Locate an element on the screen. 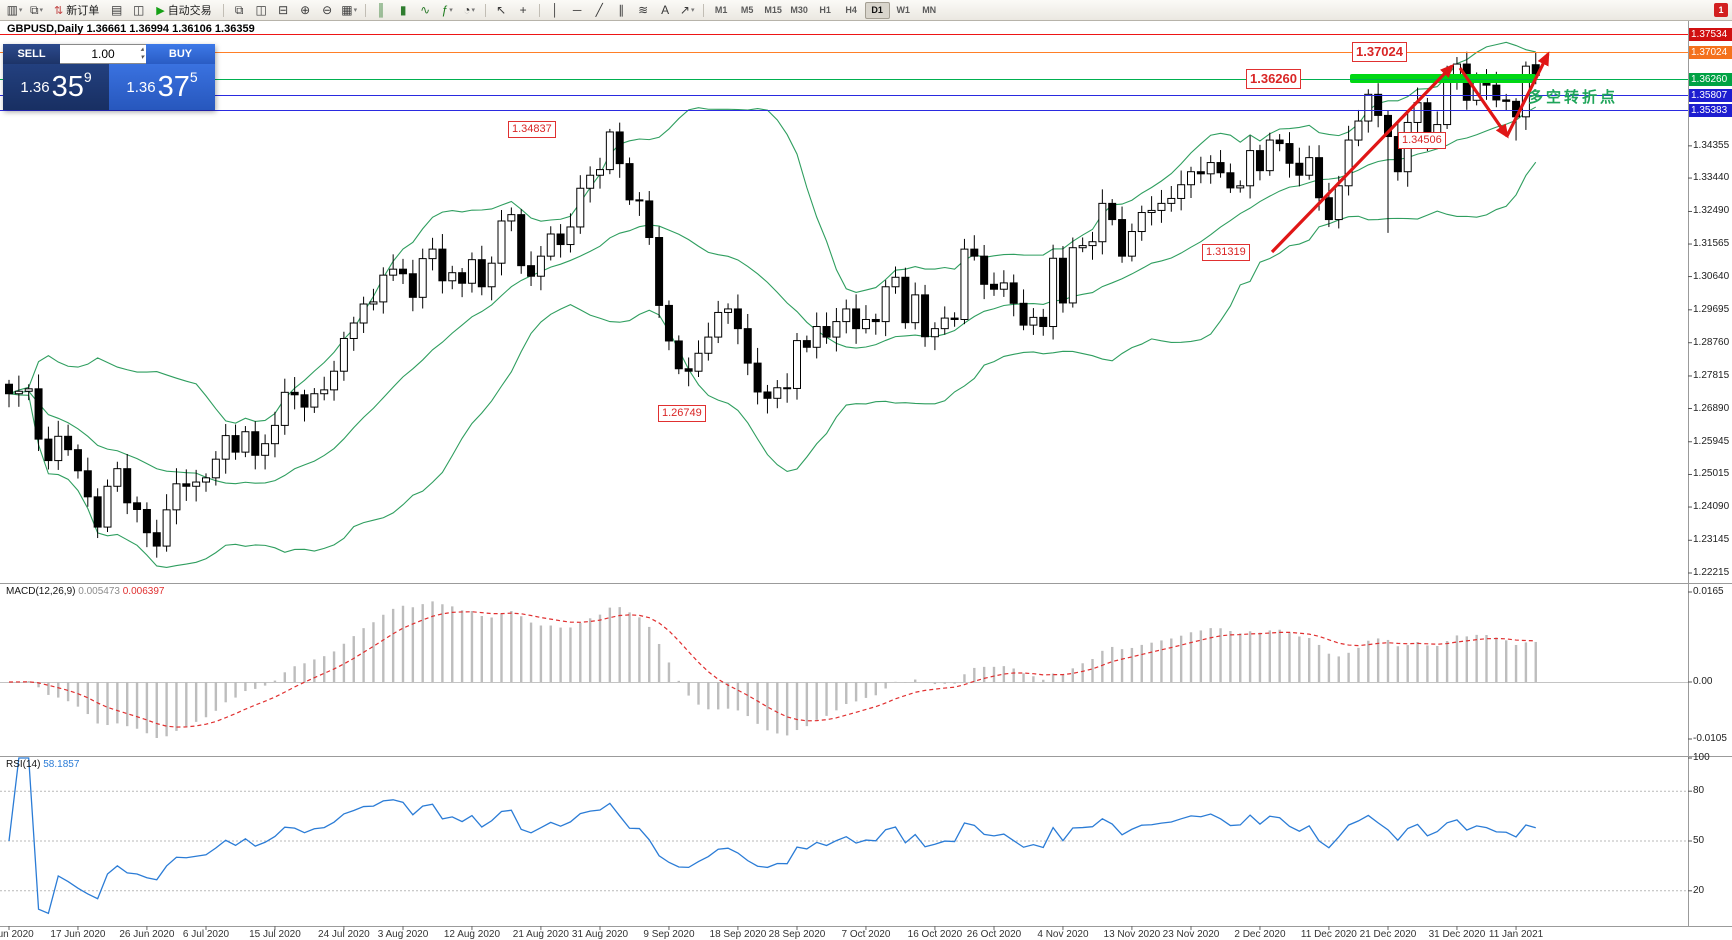 The image size is (1732, 940). date-axis-label: 24 Jul 2020 is located at coordinates (344, 934).